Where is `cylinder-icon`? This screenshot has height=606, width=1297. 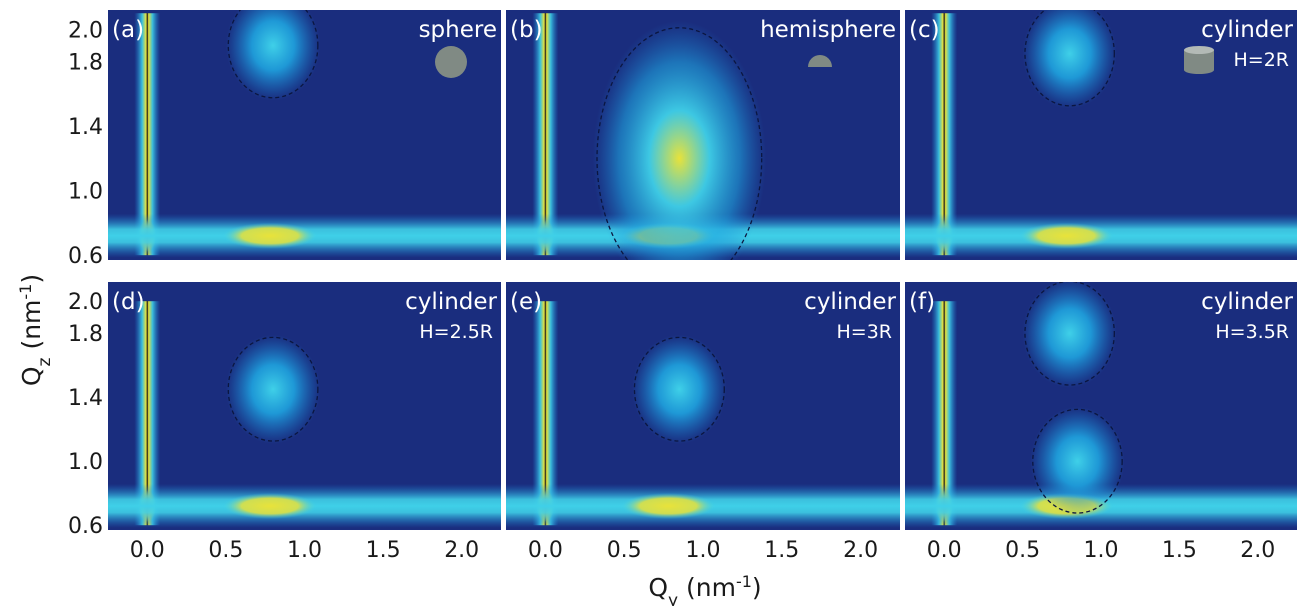 cylinder-icon is located at coordinates (1199, 60).